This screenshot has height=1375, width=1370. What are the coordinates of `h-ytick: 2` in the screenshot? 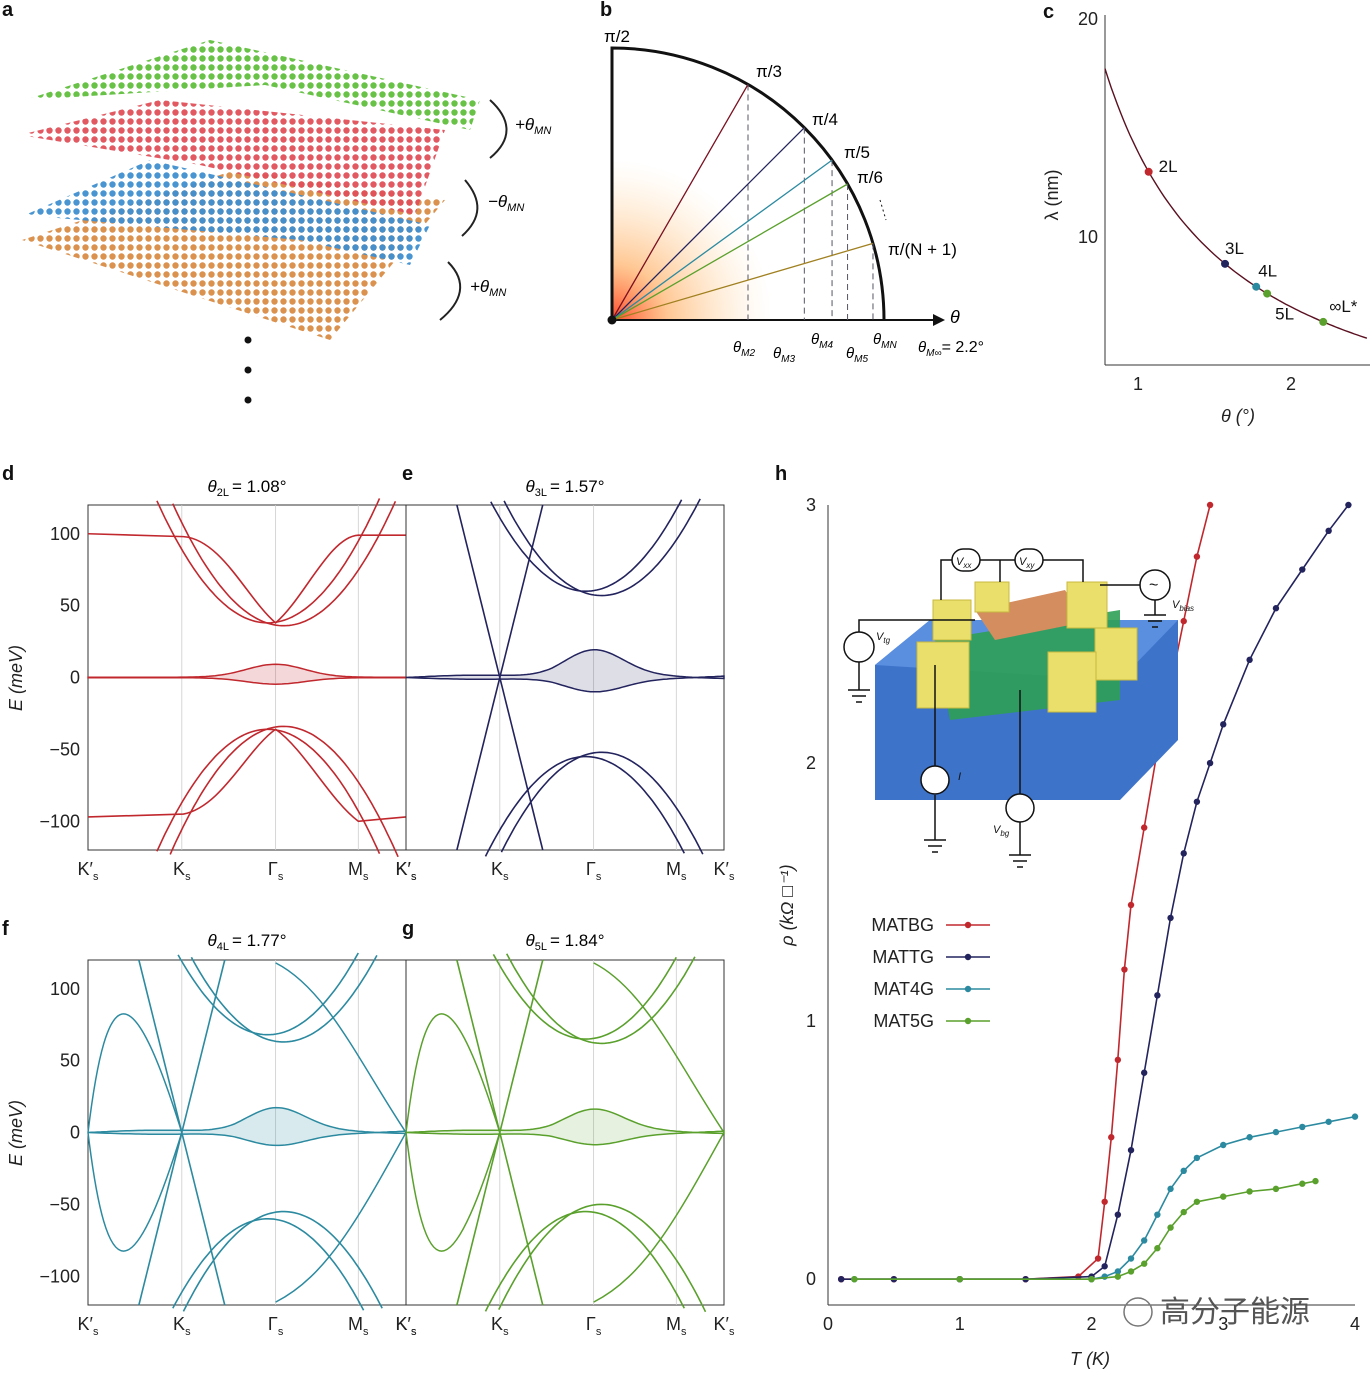 It's located at (811, 763).